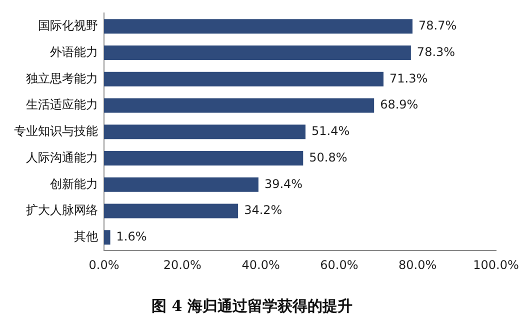 This screenshot has width=532, height=330. I want to click on y-tick-label: 专业知识与技能, so click(56, 131).